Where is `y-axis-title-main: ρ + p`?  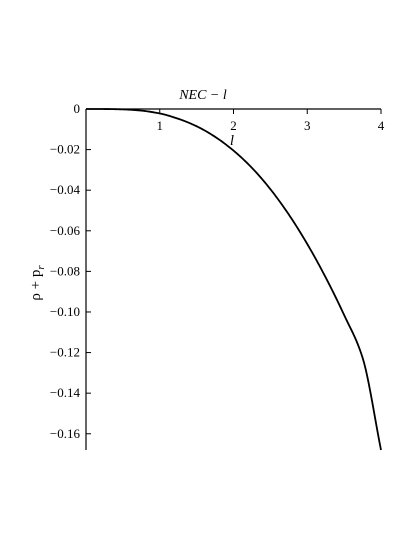
y-axis-title-main: ρ + p is located at coordinates (36, 285).